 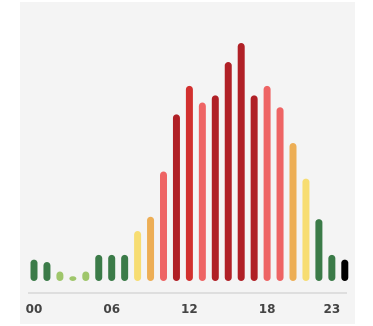 I want to click on x-tick-label-23: 23, so click(x=331, y=309).